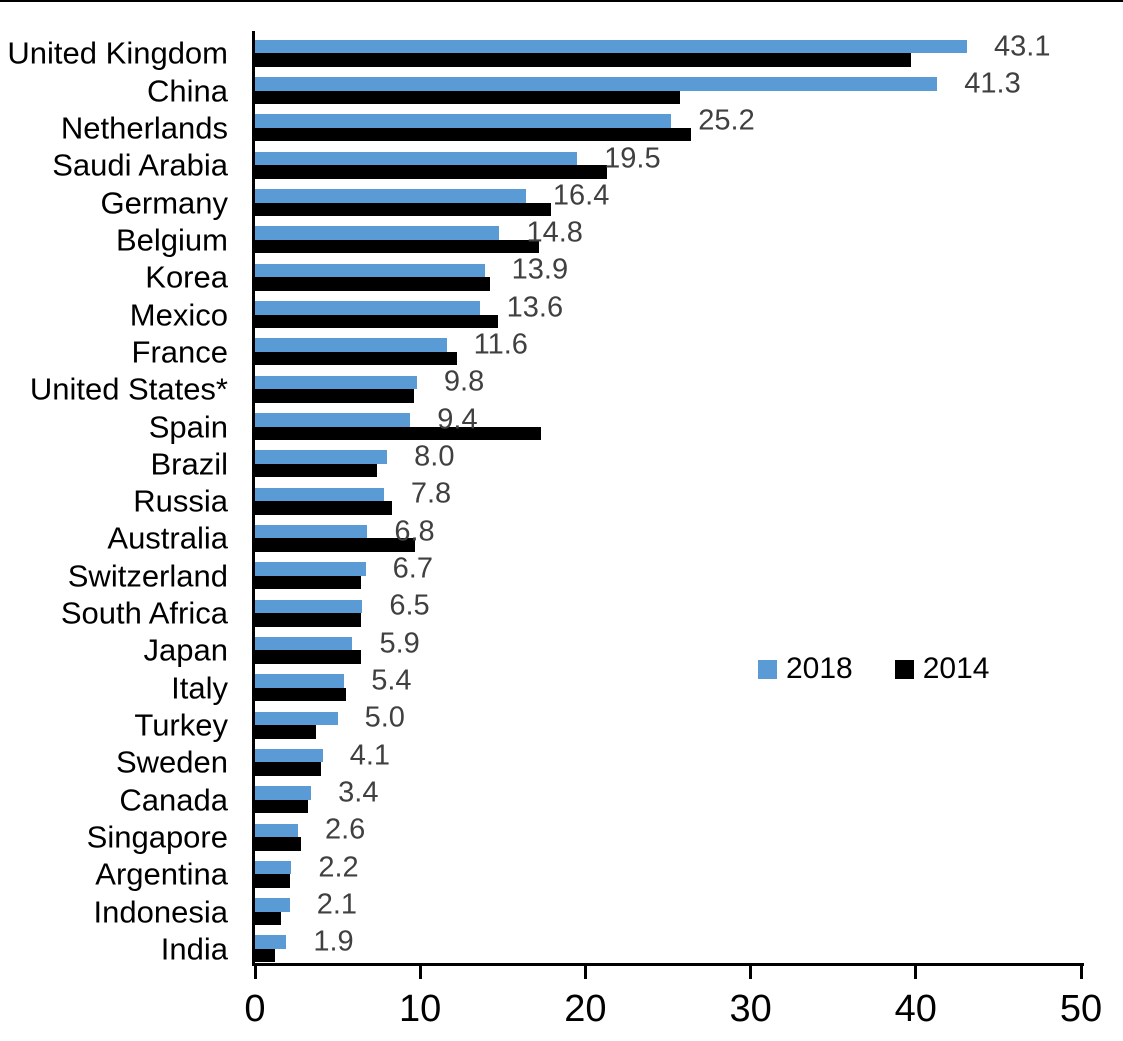 This screenshot has height=1041, width=1123. Describe the element at coordinates (535, 307) in the screenshot. I see `value-label: 13.6` at that location.